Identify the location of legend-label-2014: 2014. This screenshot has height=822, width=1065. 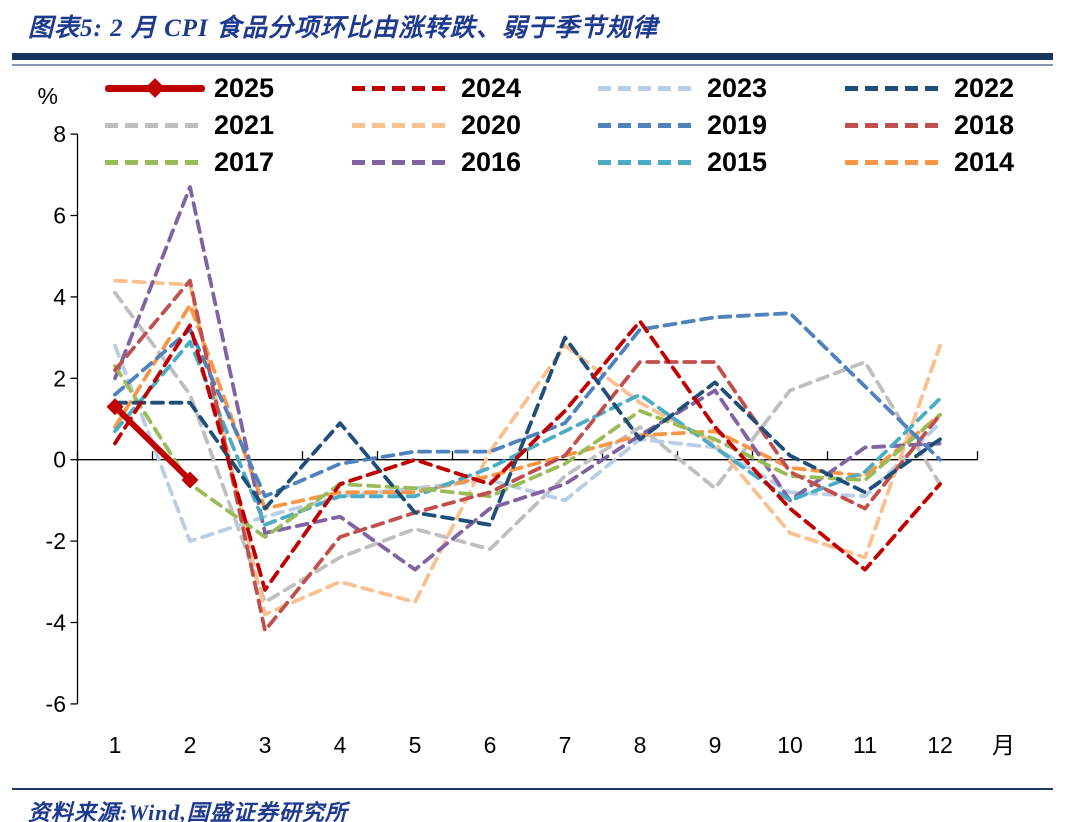
(984, 161).